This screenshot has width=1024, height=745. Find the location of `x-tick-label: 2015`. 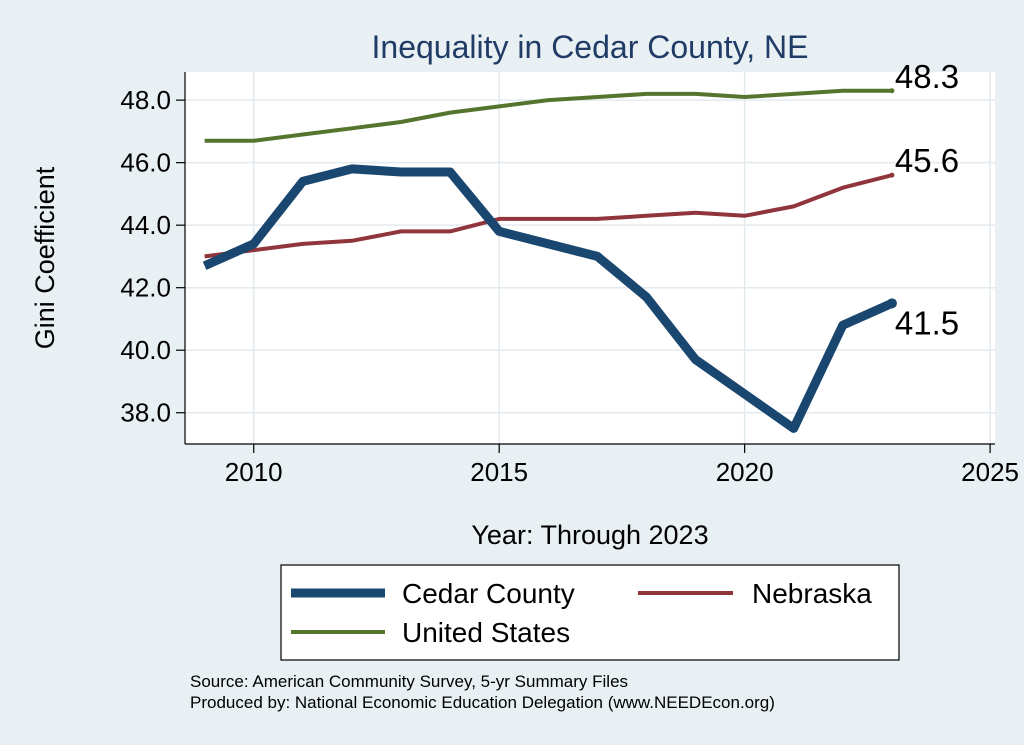

x-tick-label: 2015 is located at coordinates (499, 472).